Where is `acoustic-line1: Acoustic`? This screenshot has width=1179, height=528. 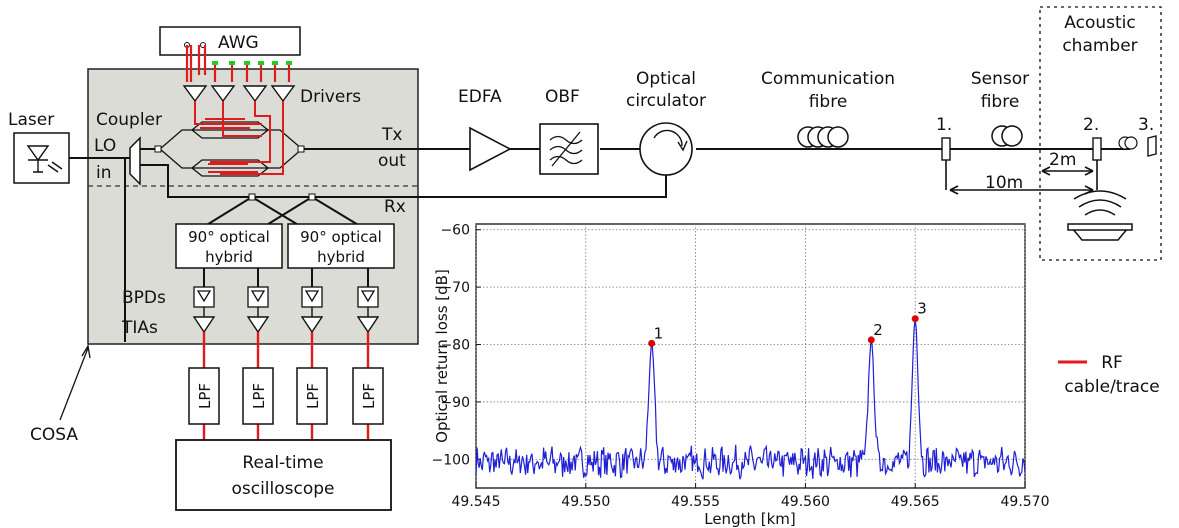 acoustic-line1: Acoustic is located at coordinates (1099, 23).